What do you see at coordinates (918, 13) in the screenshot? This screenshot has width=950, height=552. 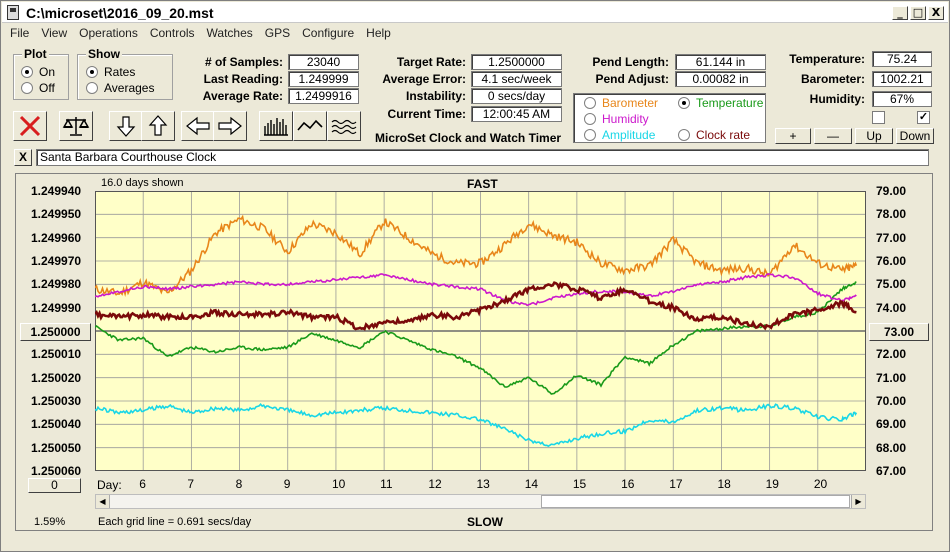 I see `maximize-button: □` at bounding box center [918, 13].